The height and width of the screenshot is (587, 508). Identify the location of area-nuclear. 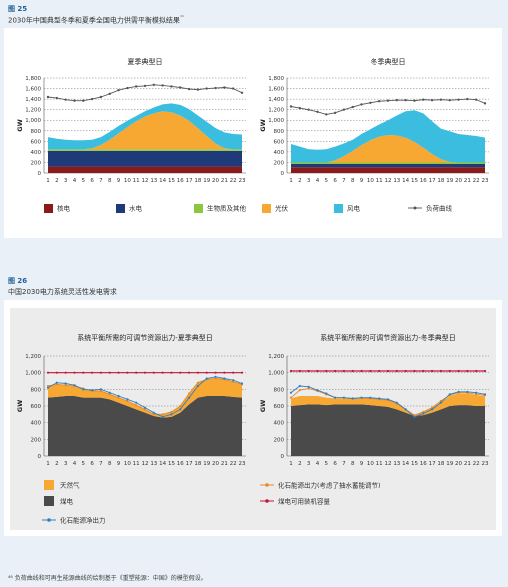
(145, 169).